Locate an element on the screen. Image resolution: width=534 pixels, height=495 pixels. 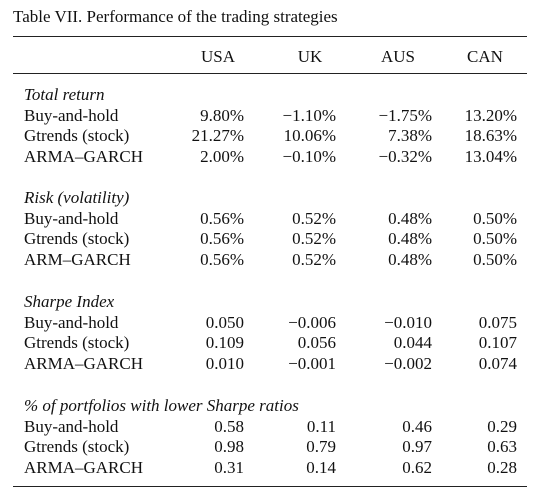
cell: 0.109 is located at coordinates (224, 343).